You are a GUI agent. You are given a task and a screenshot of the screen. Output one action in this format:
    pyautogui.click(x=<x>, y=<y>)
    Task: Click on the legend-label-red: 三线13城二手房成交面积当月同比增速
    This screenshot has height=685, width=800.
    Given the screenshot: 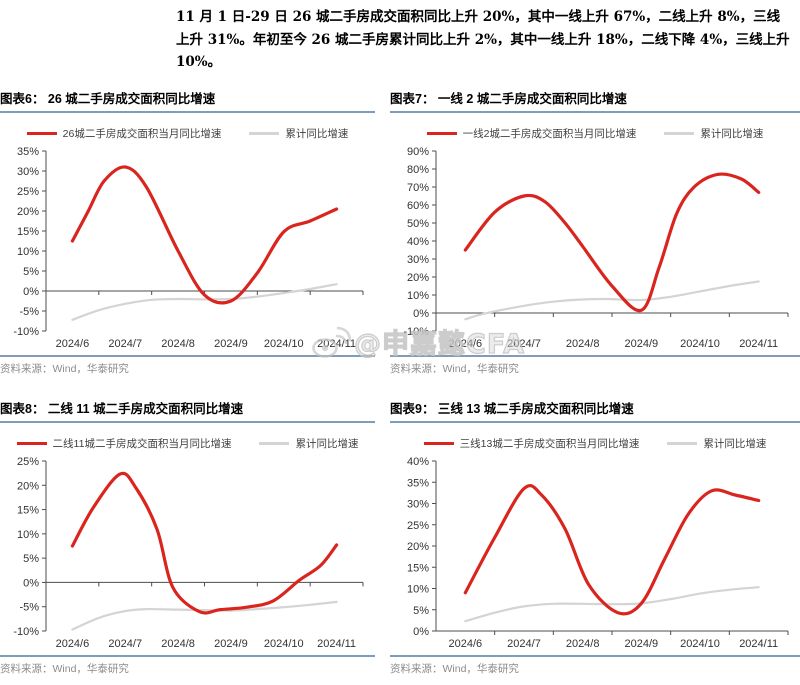 What is the action you would take?
    pyautogui.click(x=549, y=443)
    